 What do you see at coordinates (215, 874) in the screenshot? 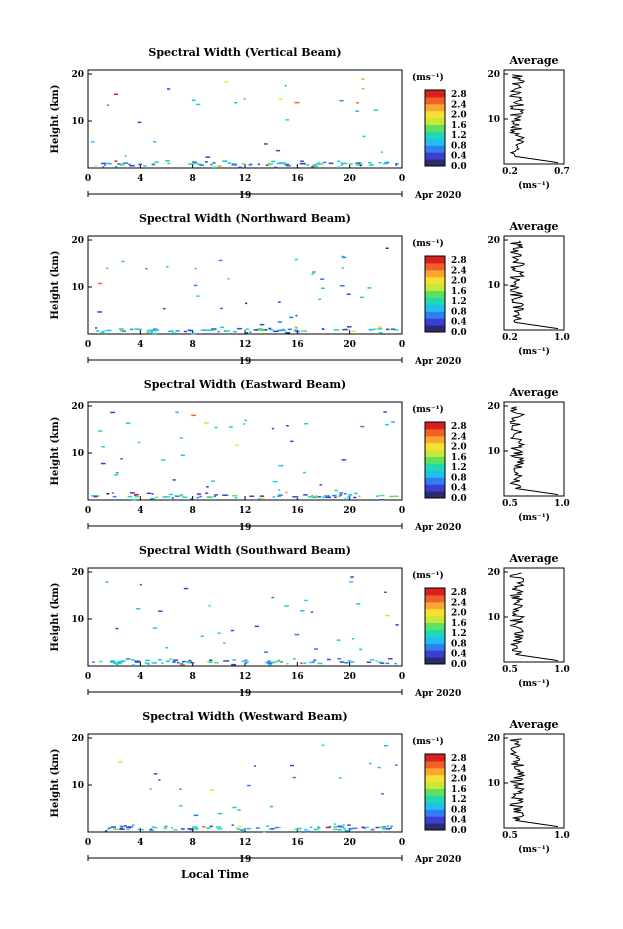
I see `x-axis-label: Local Time` at bounding box center [215, 874].